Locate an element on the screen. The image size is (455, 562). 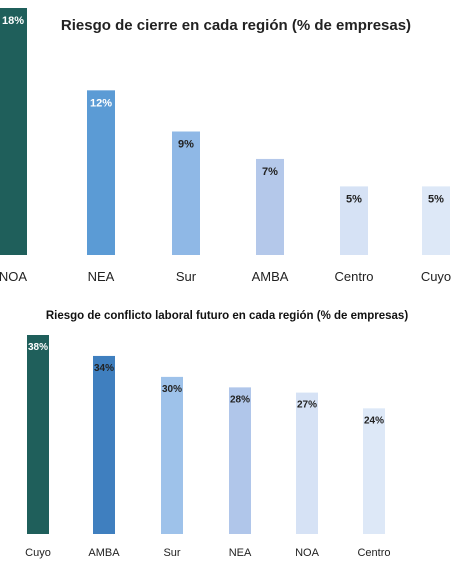
value-label: 24% is located at coordinates (374, 420).